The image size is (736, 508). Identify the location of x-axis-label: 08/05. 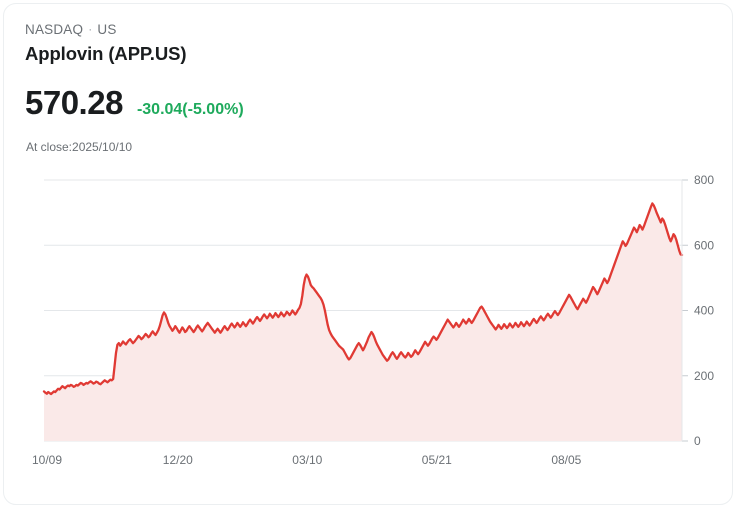
(566, 460).